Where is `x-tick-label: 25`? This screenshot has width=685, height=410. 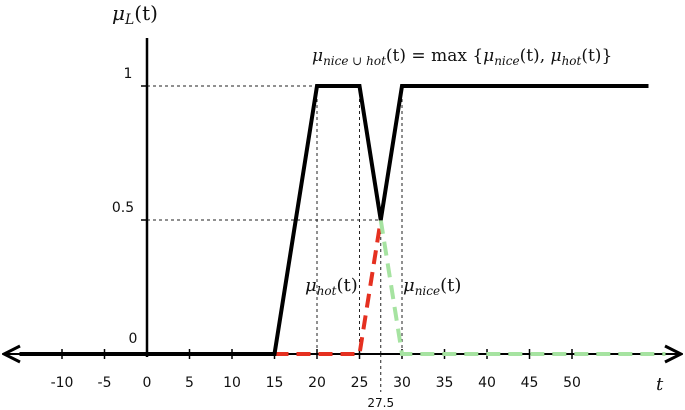 x-tick-label: 25 is located at coordinates (360, 383).